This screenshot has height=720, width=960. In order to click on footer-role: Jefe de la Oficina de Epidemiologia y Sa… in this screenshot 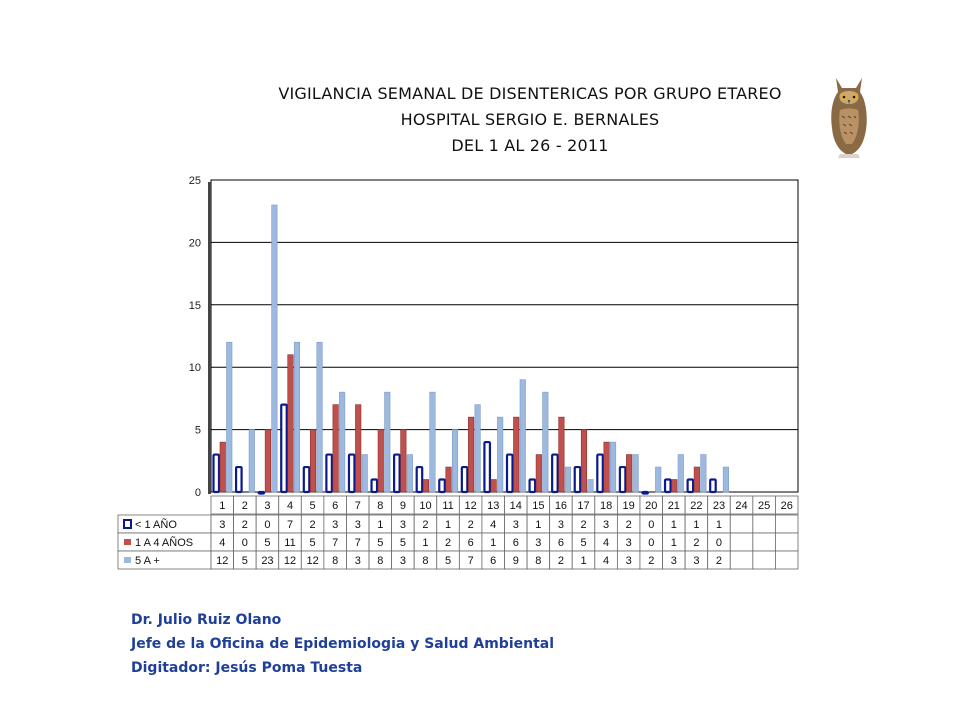, I will do `click(343, 644)`.